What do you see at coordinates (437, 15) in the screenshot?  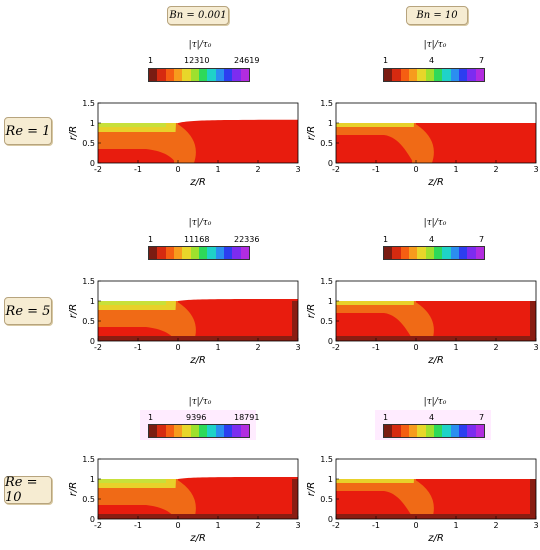 I see `column-label-bn-high: Bn = 10` at bounding box center [437, 15].